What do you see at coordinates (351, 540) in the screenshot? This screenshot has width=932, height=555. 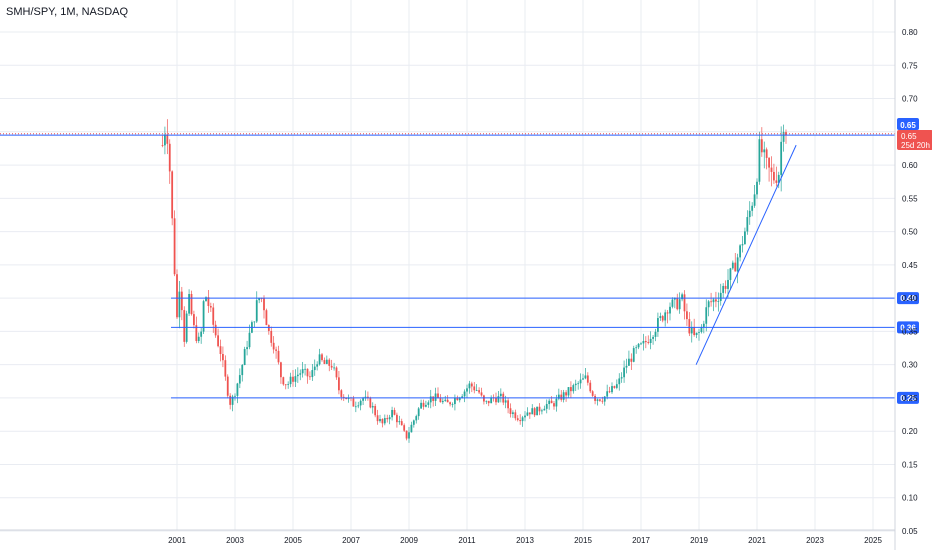 I see `x-tick-label: 2007` at bounding box center [351, 540].